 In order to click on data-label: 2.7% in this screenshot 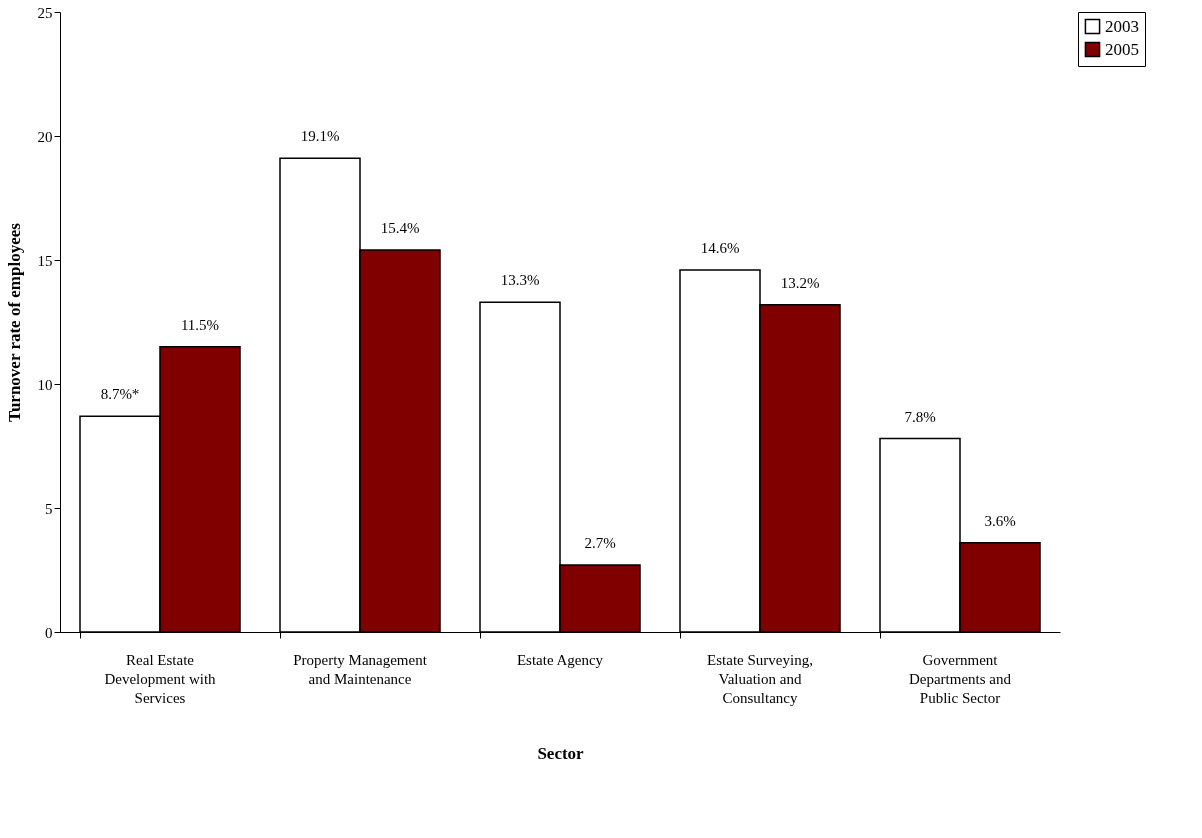, I will do `click(600, 543)`.